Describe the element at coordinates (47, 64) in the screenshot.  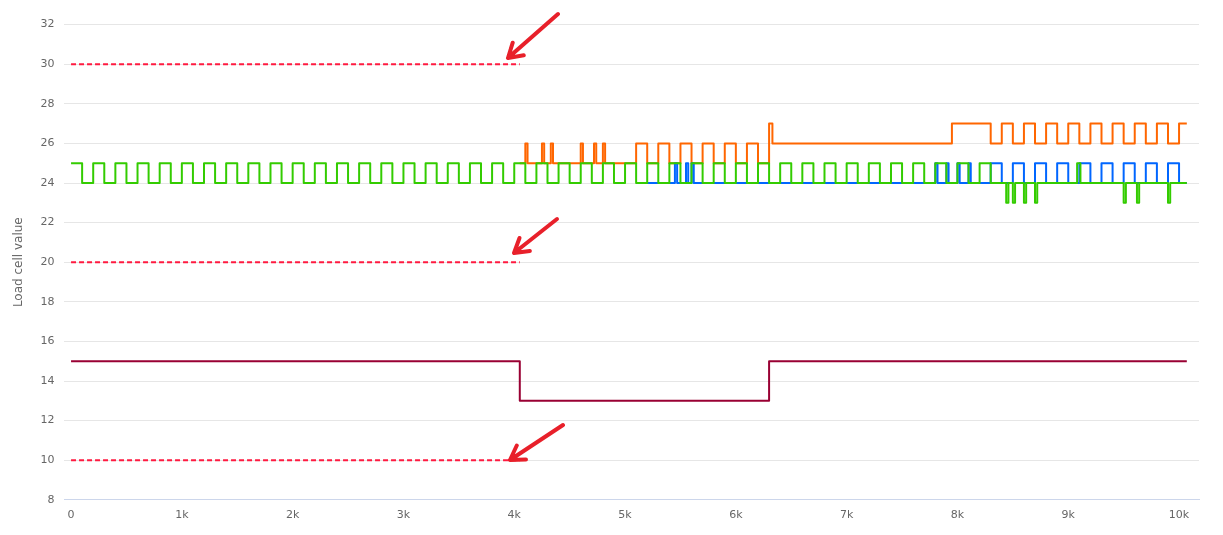
I see `y-tick-label: 30` at that location.